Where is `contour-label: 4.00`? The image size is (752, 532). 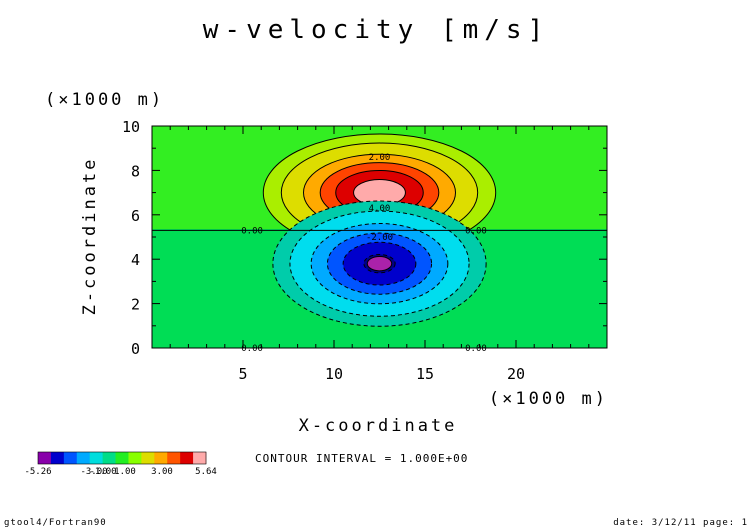 contour-label: 4.00 is located at coordinates (380, 209).